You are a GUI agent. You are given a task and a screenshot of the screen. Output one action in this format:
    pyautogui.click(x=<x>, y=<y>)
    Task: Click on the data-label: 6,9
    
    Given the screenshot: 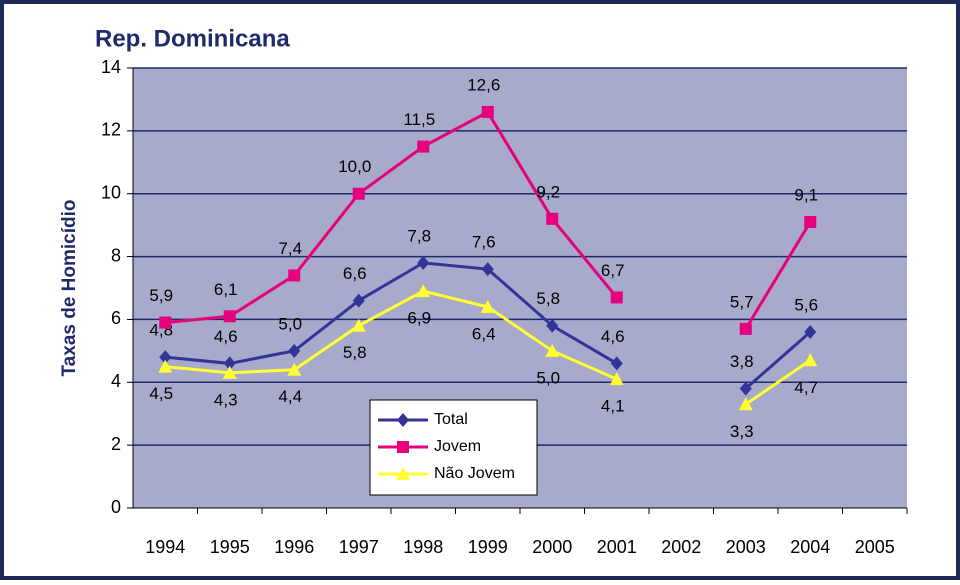 What is the action you would take?
    pyautogui.click(x=419, y=318)
    